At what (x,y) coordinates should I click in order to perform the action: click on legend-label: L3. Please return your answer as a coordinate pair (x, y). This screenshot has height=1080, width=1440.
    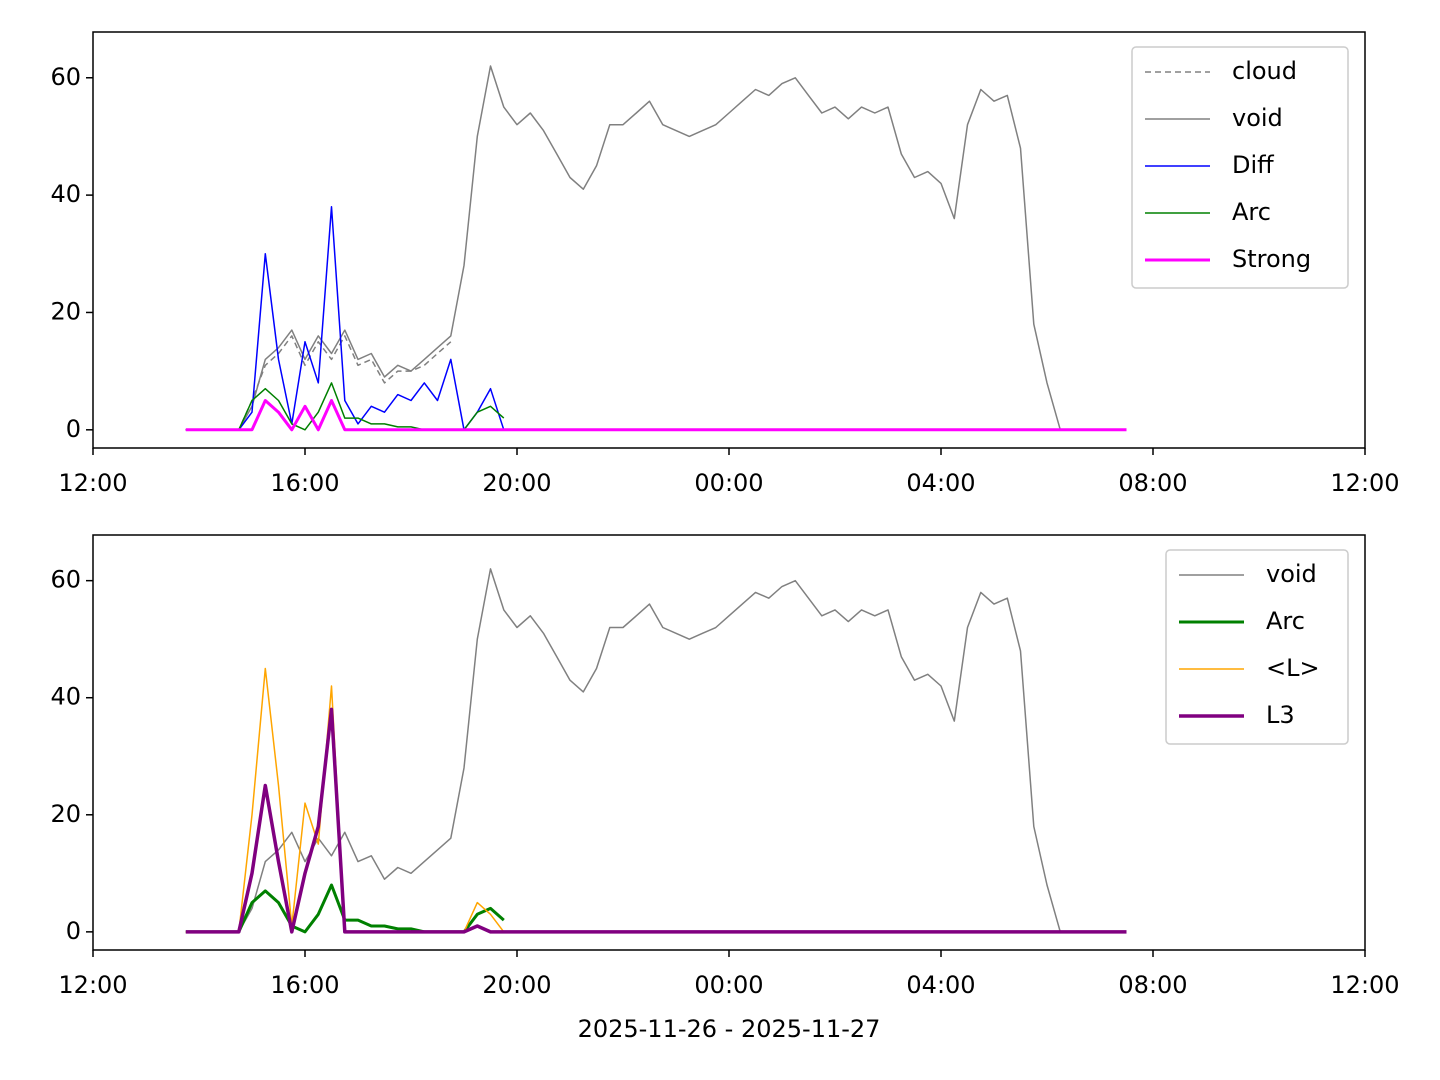
    Looking at the image, I should click on (1280, 715).